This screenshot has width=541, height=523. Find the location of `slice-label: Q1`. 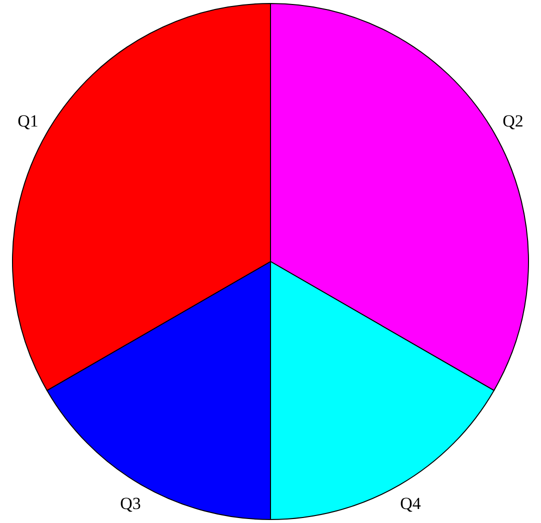

slice-label: Q1 is located at coordinates (28, 120).